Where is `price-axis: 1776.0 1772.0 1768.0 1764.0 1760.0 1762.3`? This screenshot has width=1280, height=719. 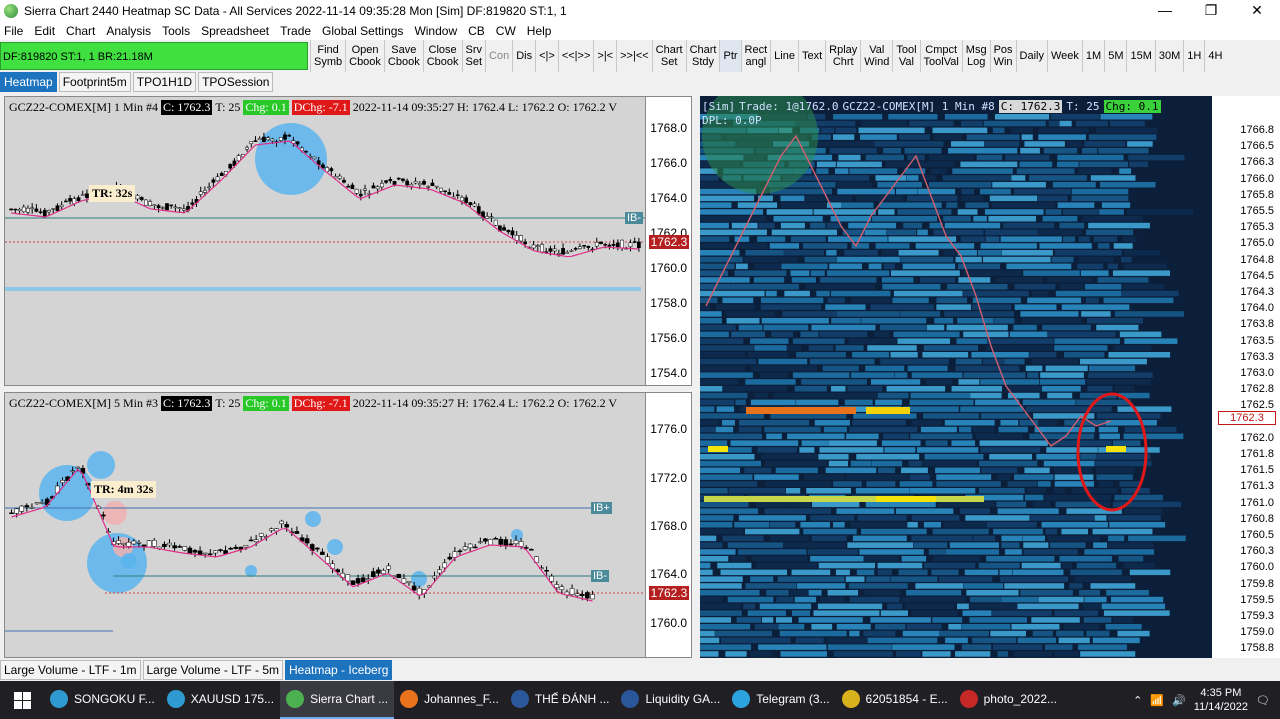
price-axis: 1776.0 1772.0 1768.0 1764.0 1760.0 1762.3 is located at coordinates (668, 525).